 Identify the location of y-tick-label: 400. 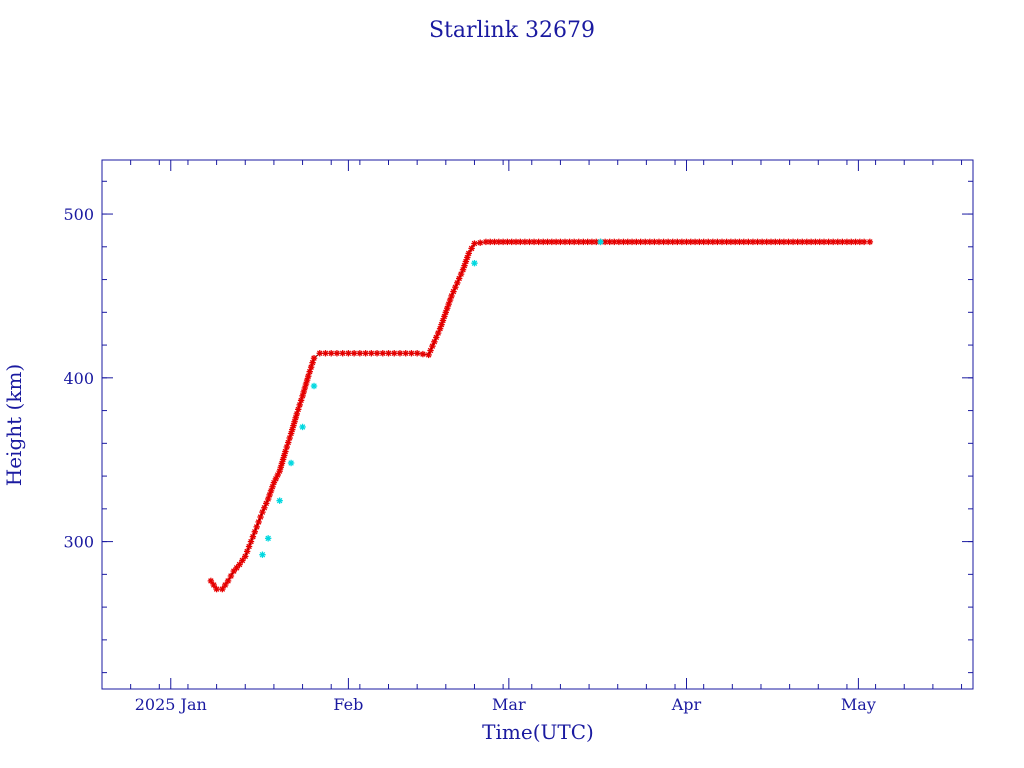
(78, 378).